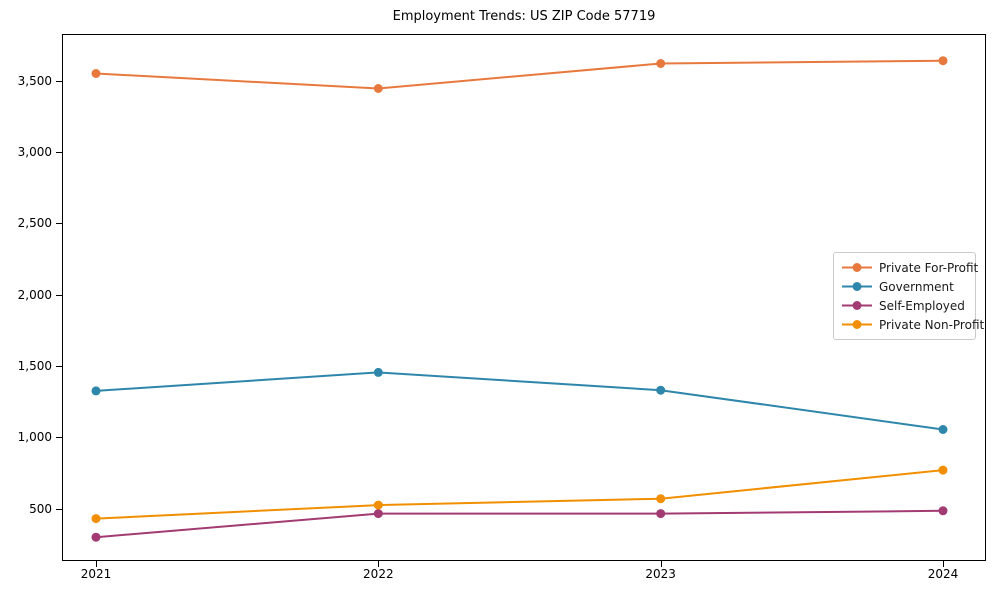 The height and width of the screenshot is (600, 1000). Describe the element at coordinates (34, 80) in the screenshot. I see `y-tick-label: 3,500` at that location.